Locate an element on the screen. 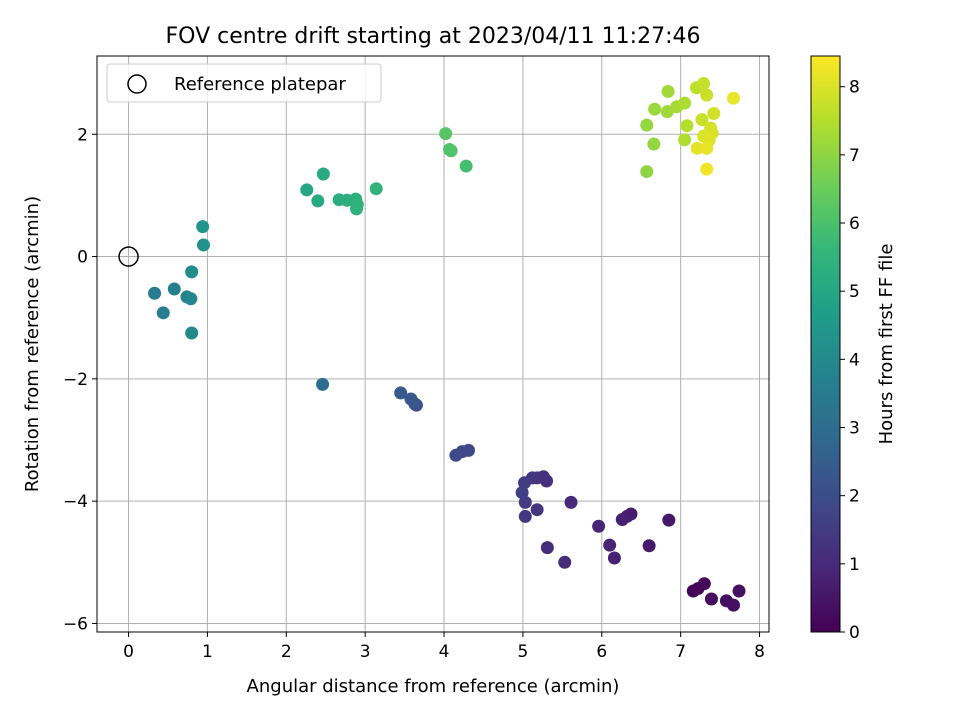 The width and height of the screenshot is (960, 720). colorbar-tick-label: 5 is located at coordinates (854, 292).